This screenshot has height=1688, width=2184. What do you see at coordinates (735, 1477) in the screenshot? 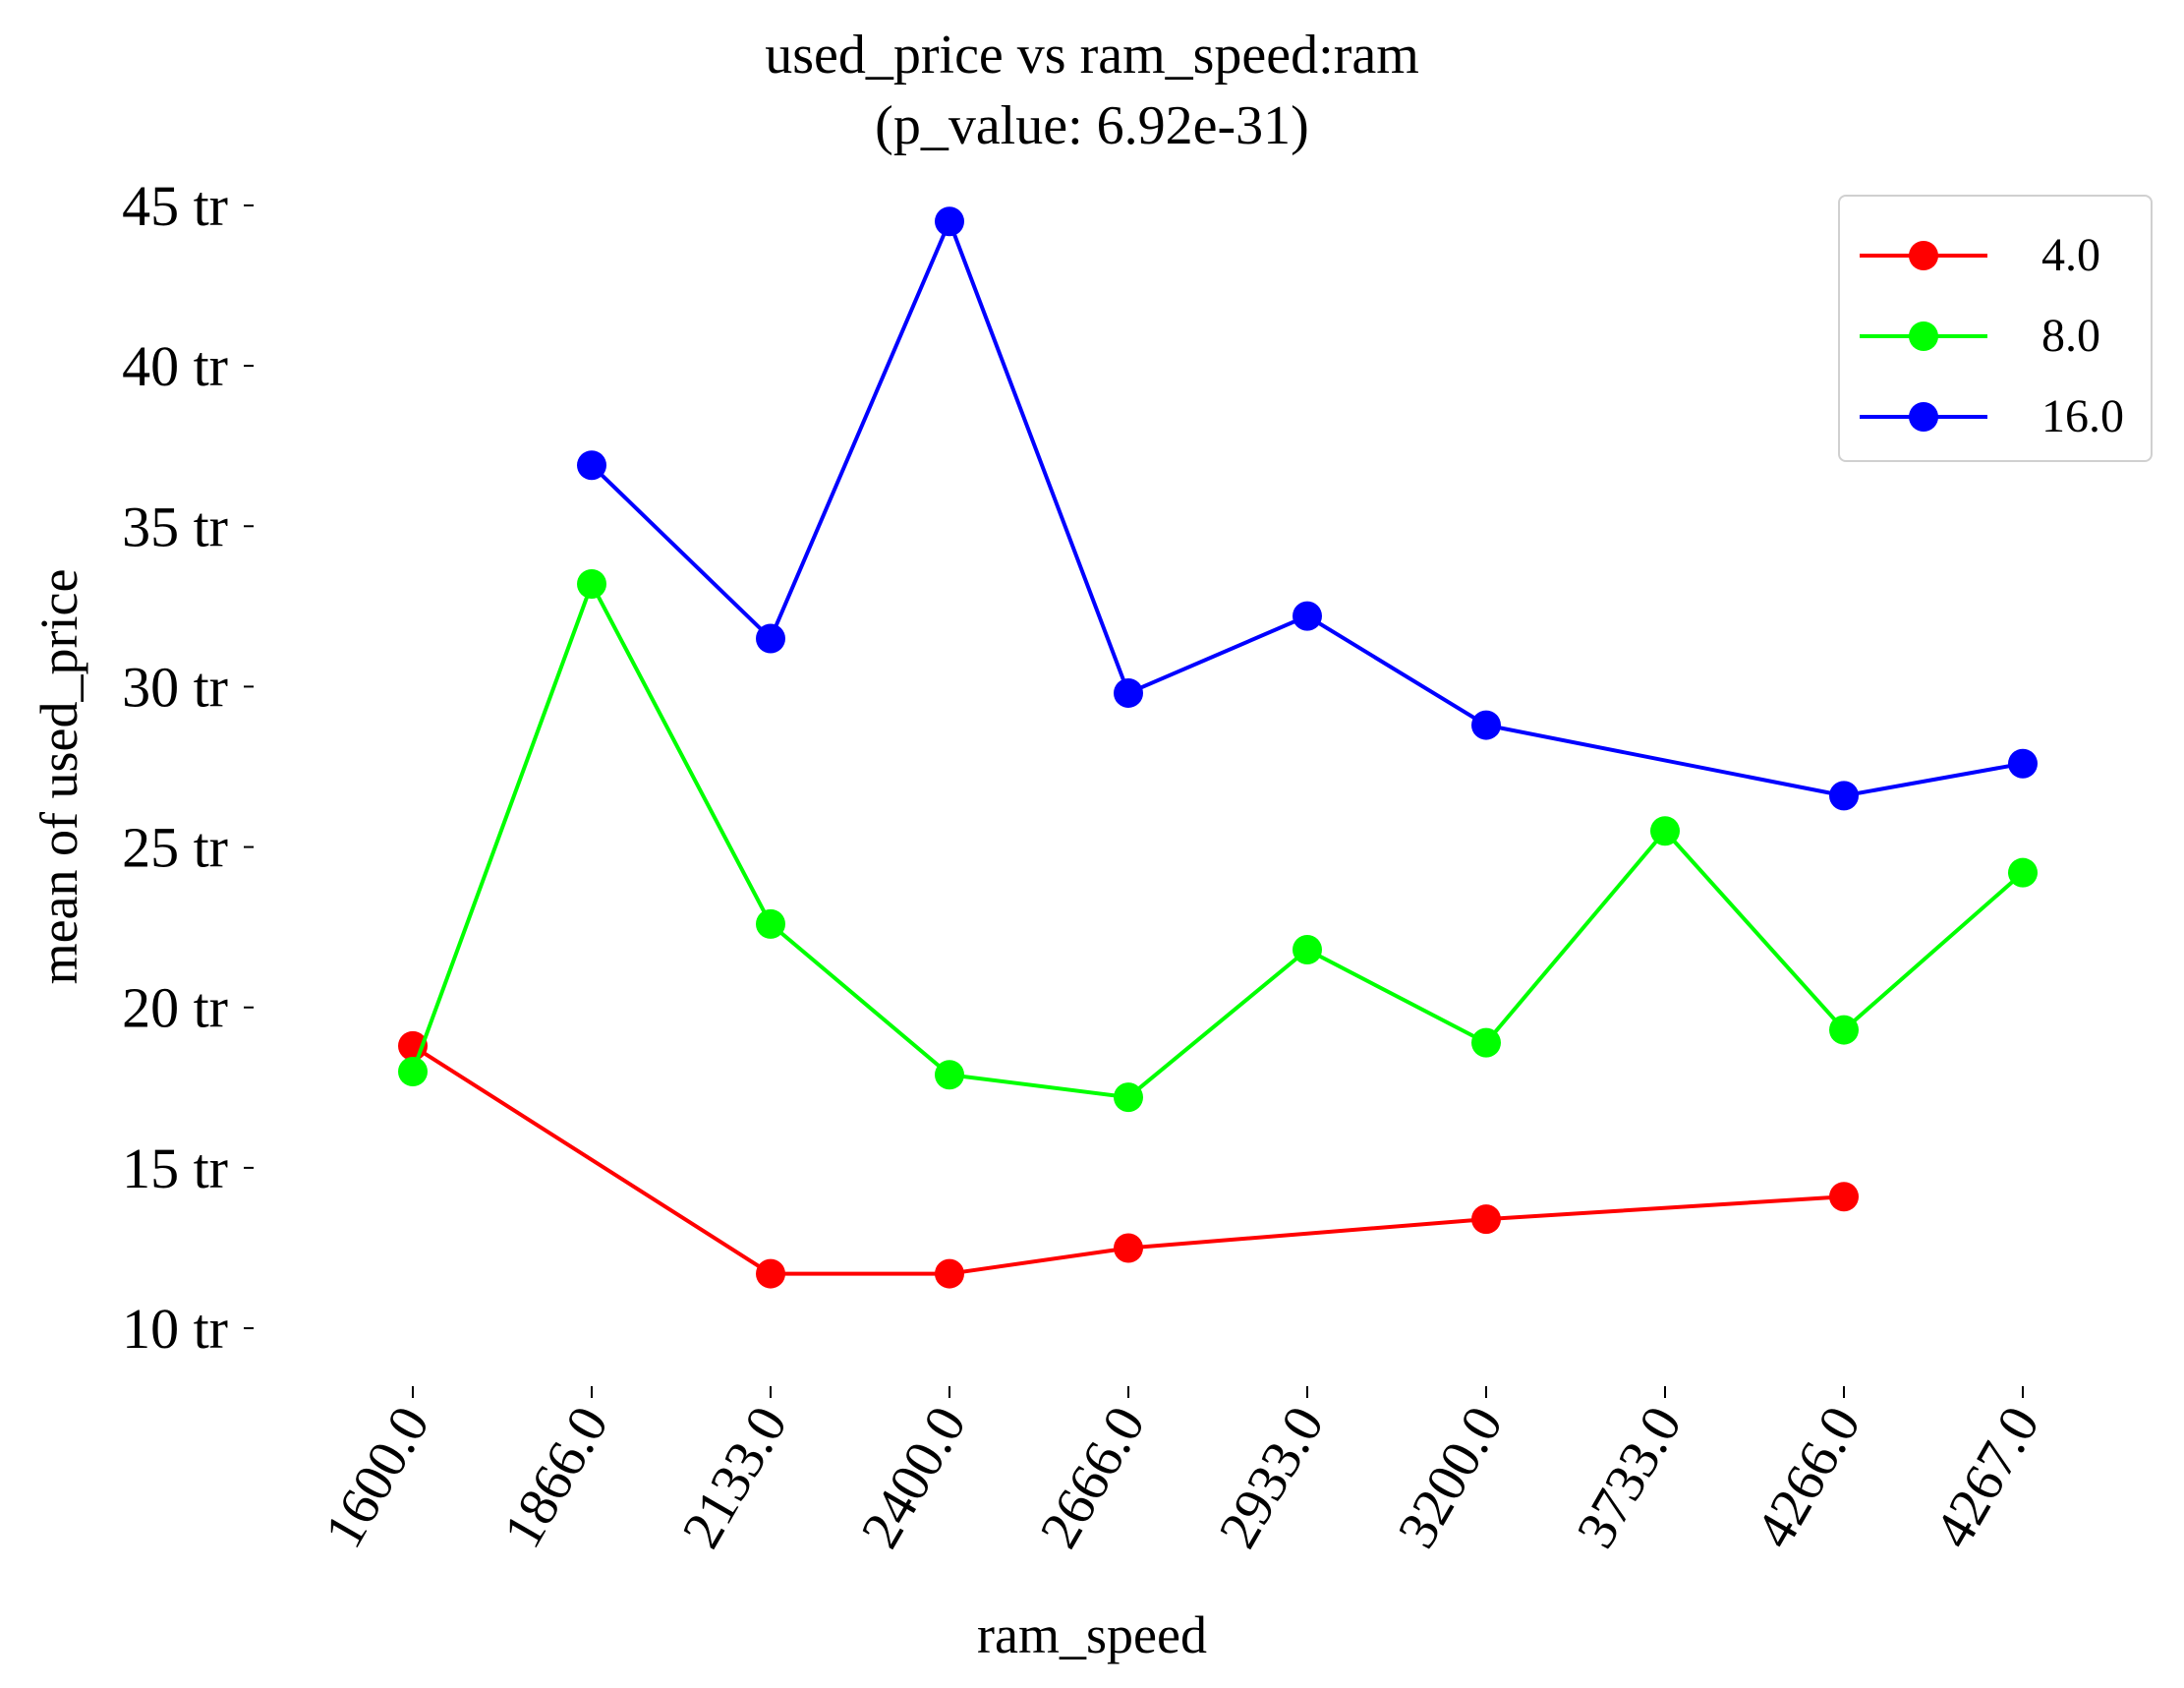
I see `x-tick-label: 2133.0` at bounding box center [735, 1477].